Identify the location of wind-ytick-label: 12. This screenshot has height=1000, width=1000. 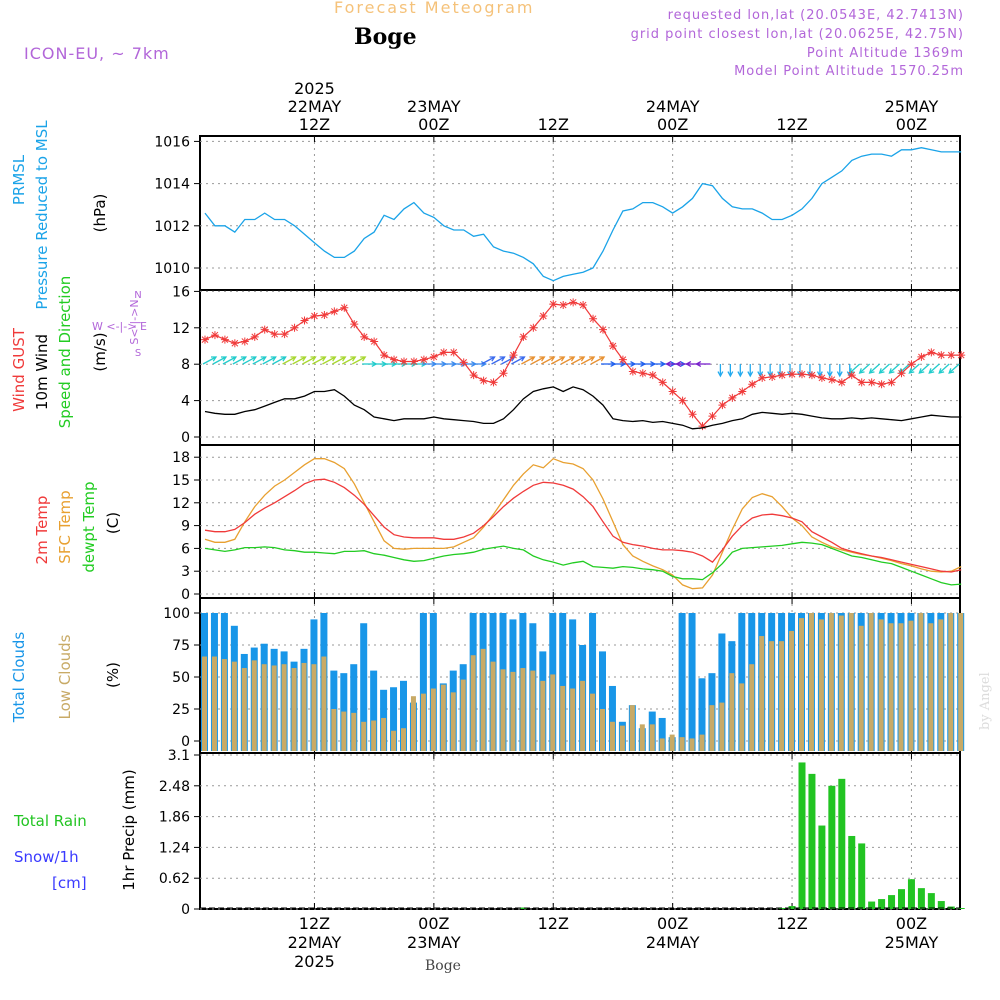
(181, 329).